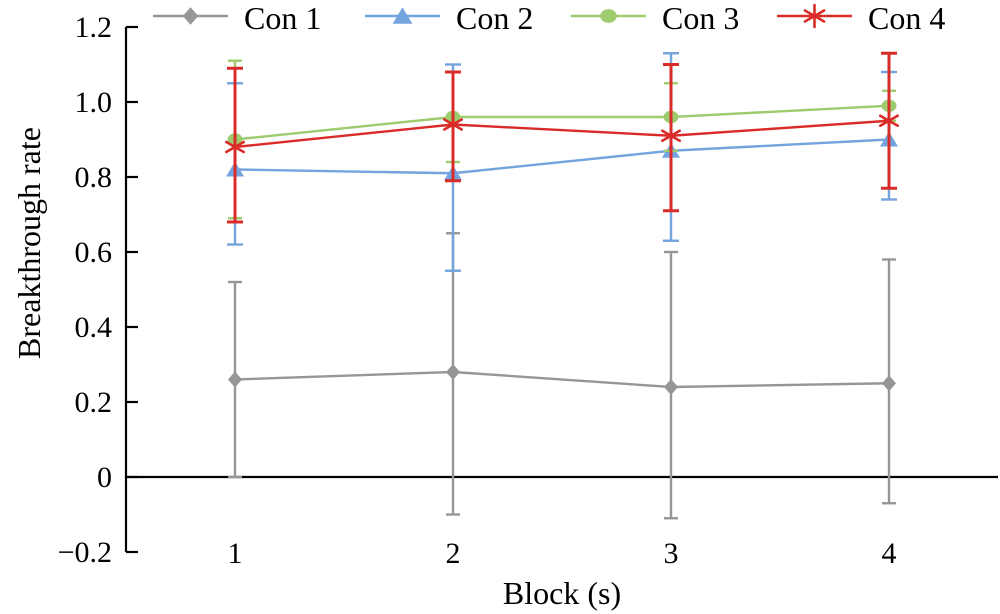 Image resolution: width=1000 pixels, height=614 pixels. What do you see at coordinates (453, 553) in the screenshot?
I see `x-tick-label: 2` at bounding box center [453, 553].